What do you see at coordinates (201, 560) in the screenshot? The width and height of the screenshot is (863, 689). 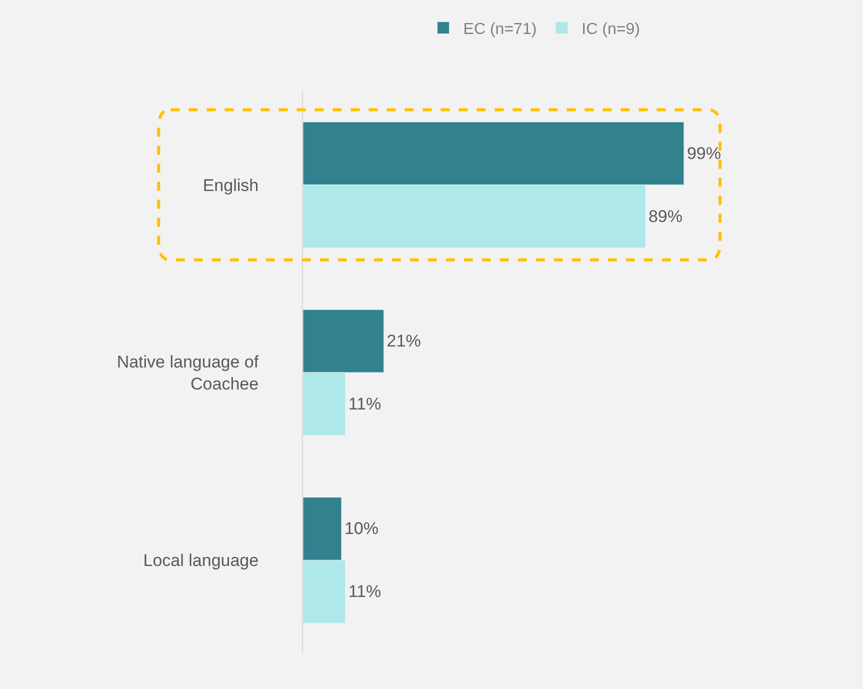 I see `y-tick-label: Local language` at bounding box center [201, 560].